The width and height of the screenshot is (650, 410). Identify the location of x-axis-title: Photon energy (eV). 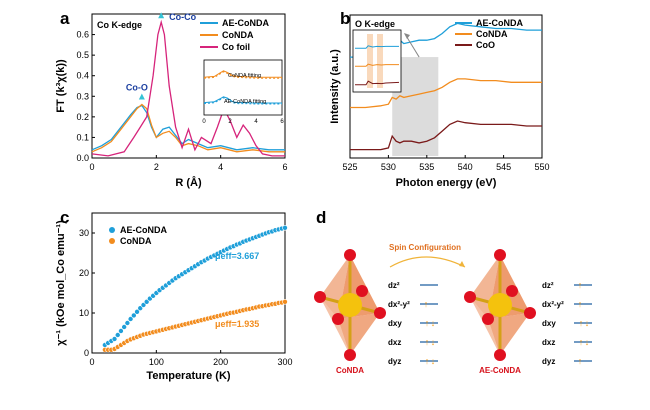
(446, 183).